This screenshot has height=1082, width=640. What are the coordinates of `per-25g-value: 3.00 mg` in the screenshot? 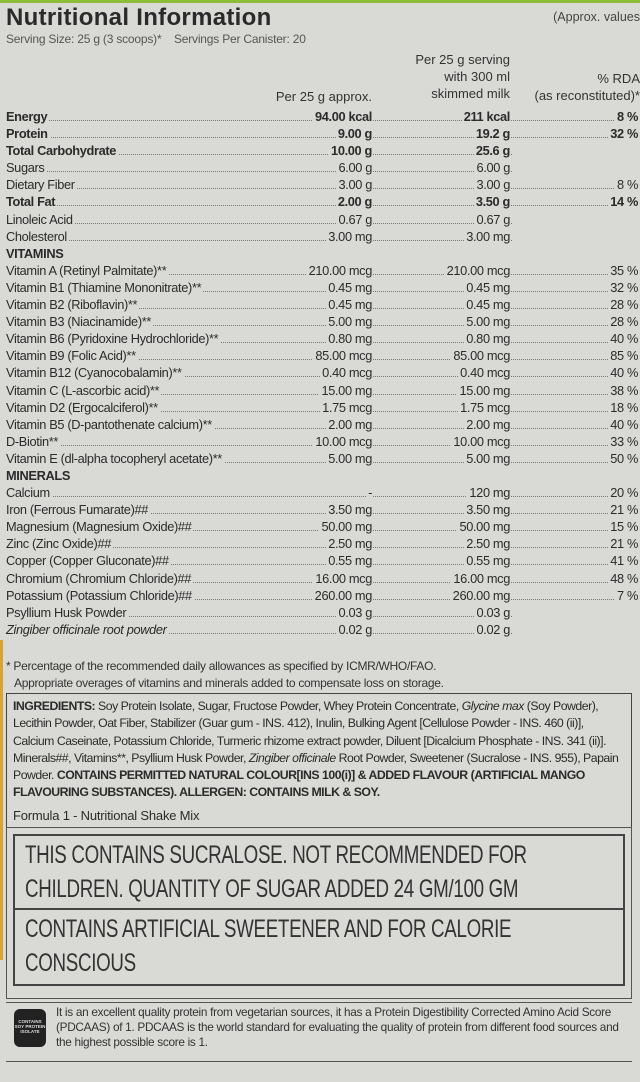 It's located at (349, 236).